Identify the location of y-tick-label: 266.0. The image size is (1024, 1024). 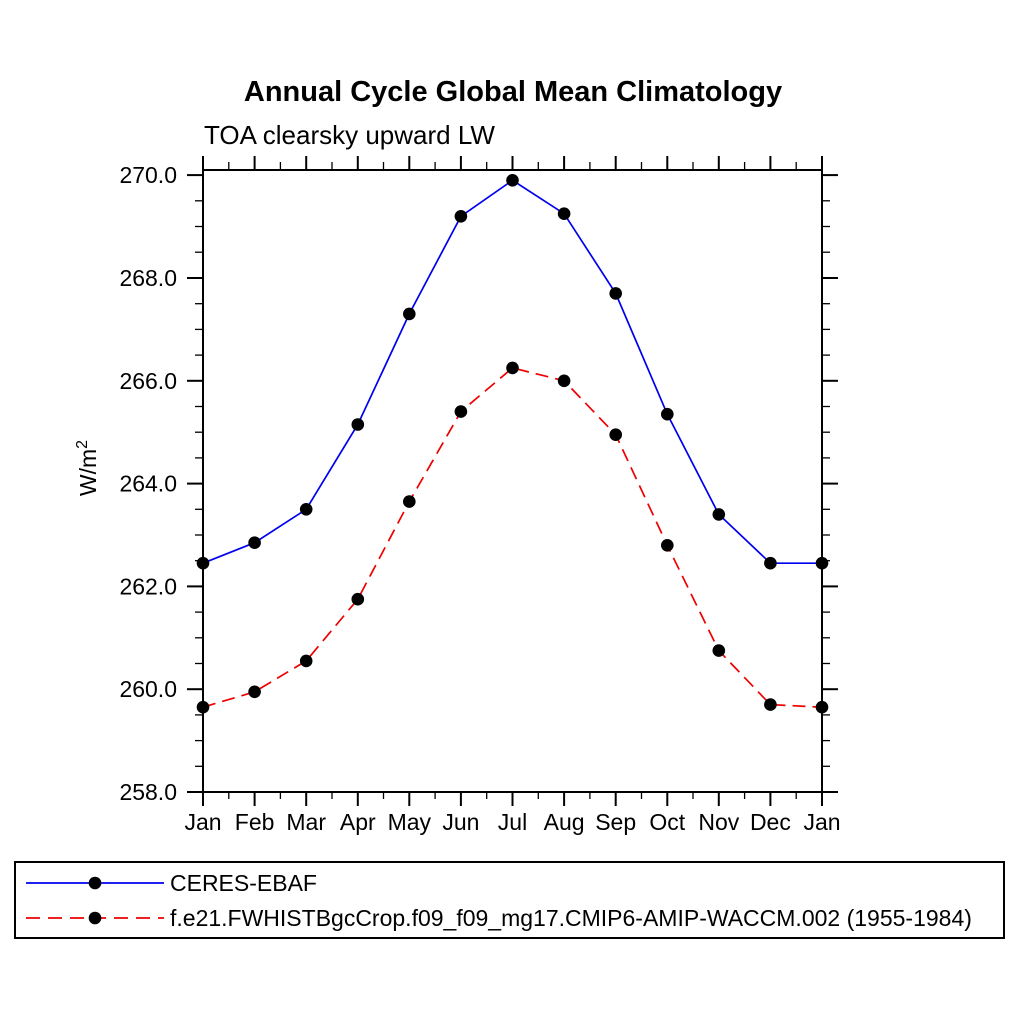
(148, 381).